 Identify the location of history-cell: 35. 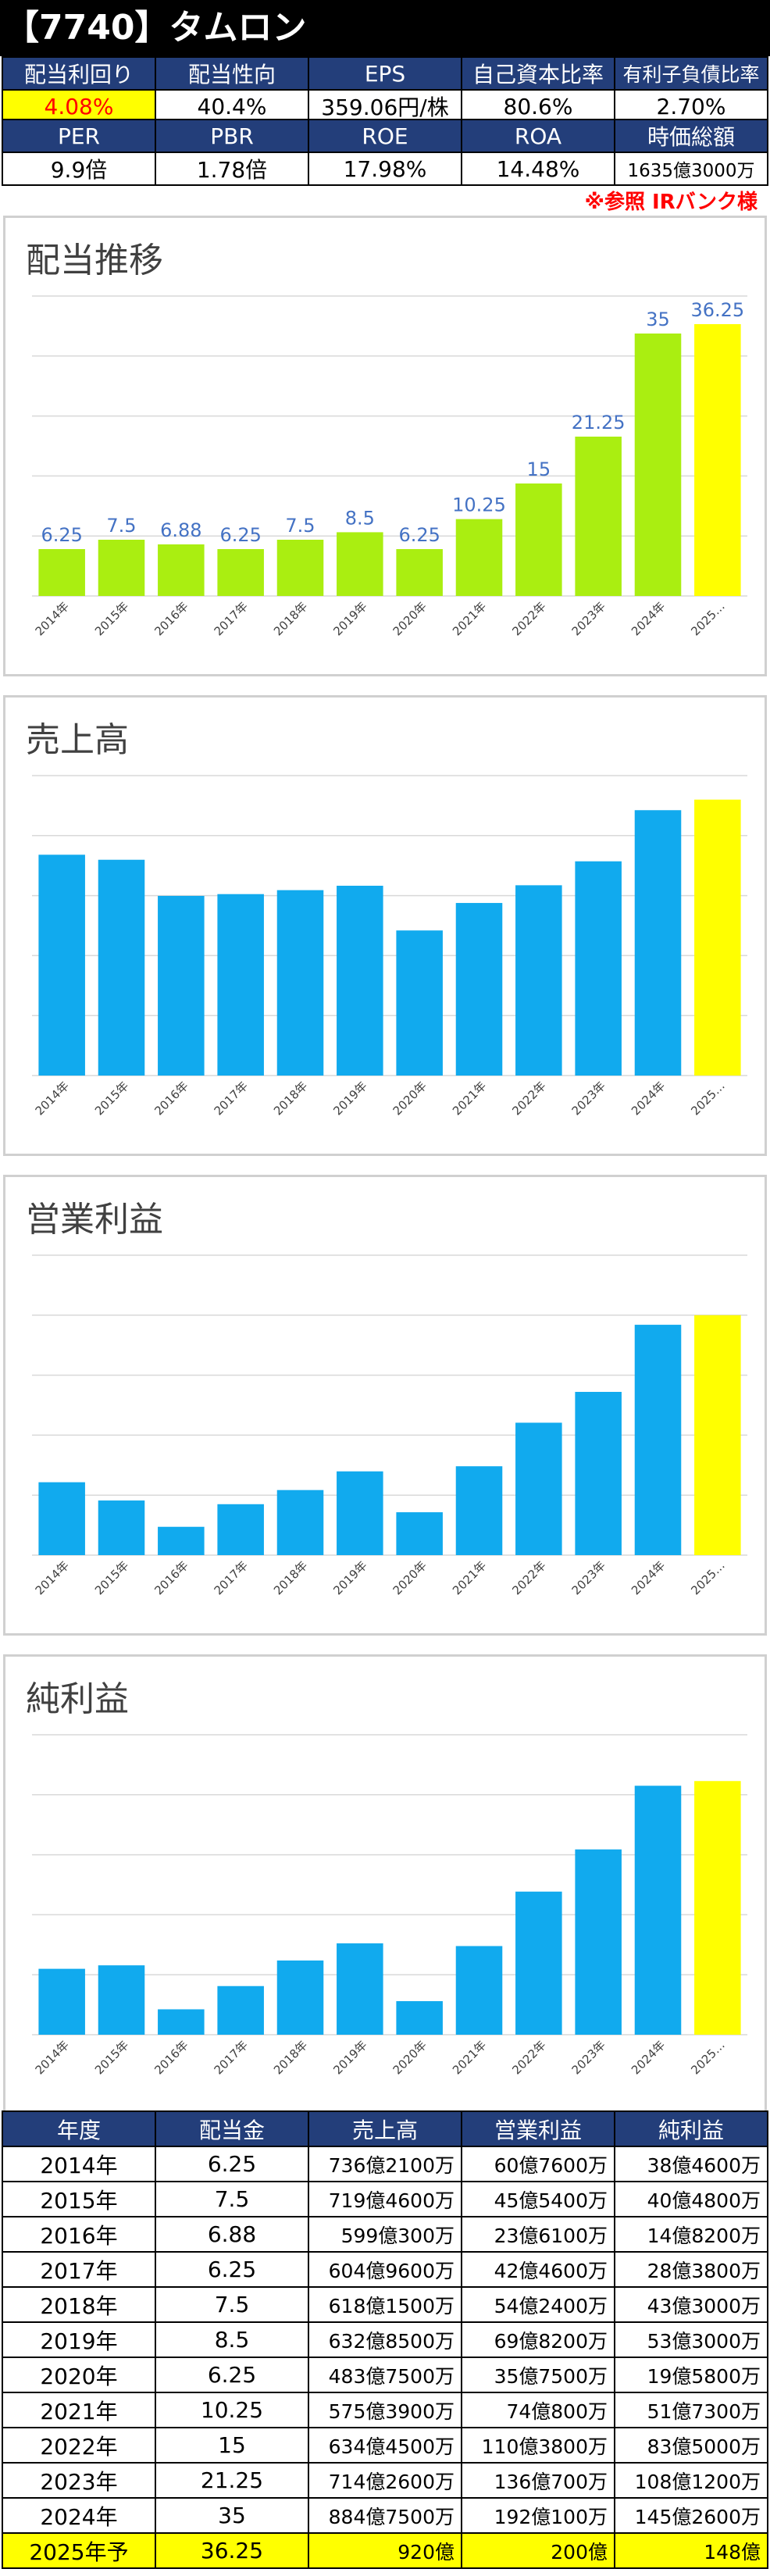
(232, 2515).